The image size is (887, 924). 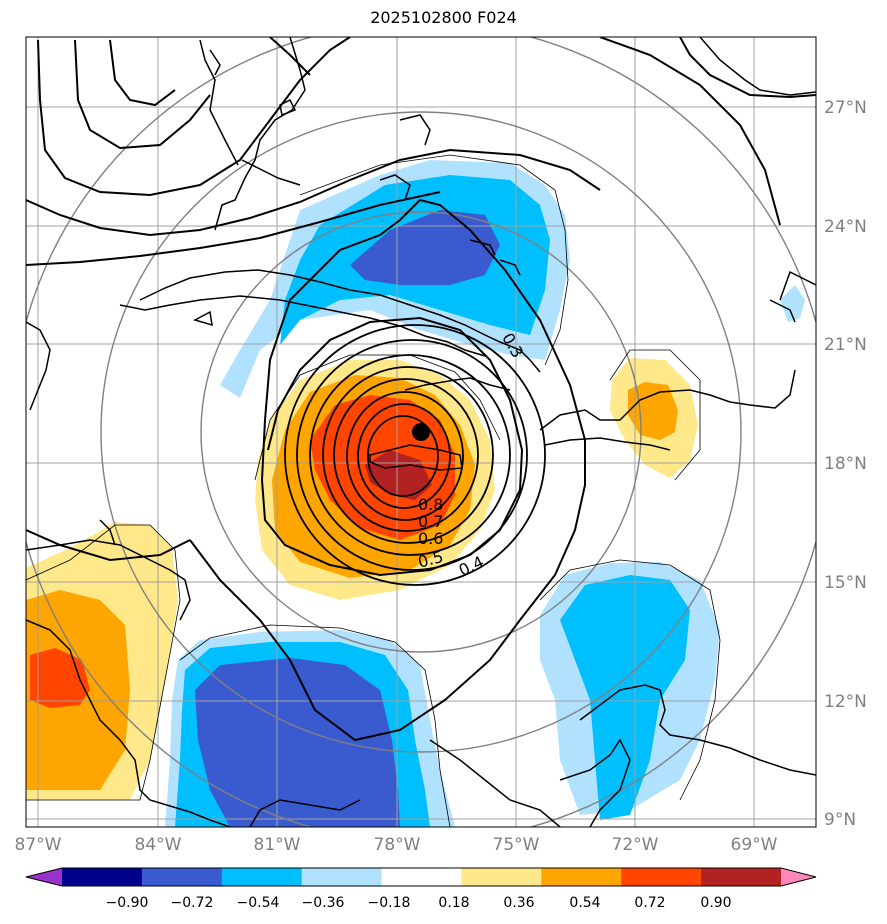 I want to click on lon-label: 84°W, so click(x=158, y=845).